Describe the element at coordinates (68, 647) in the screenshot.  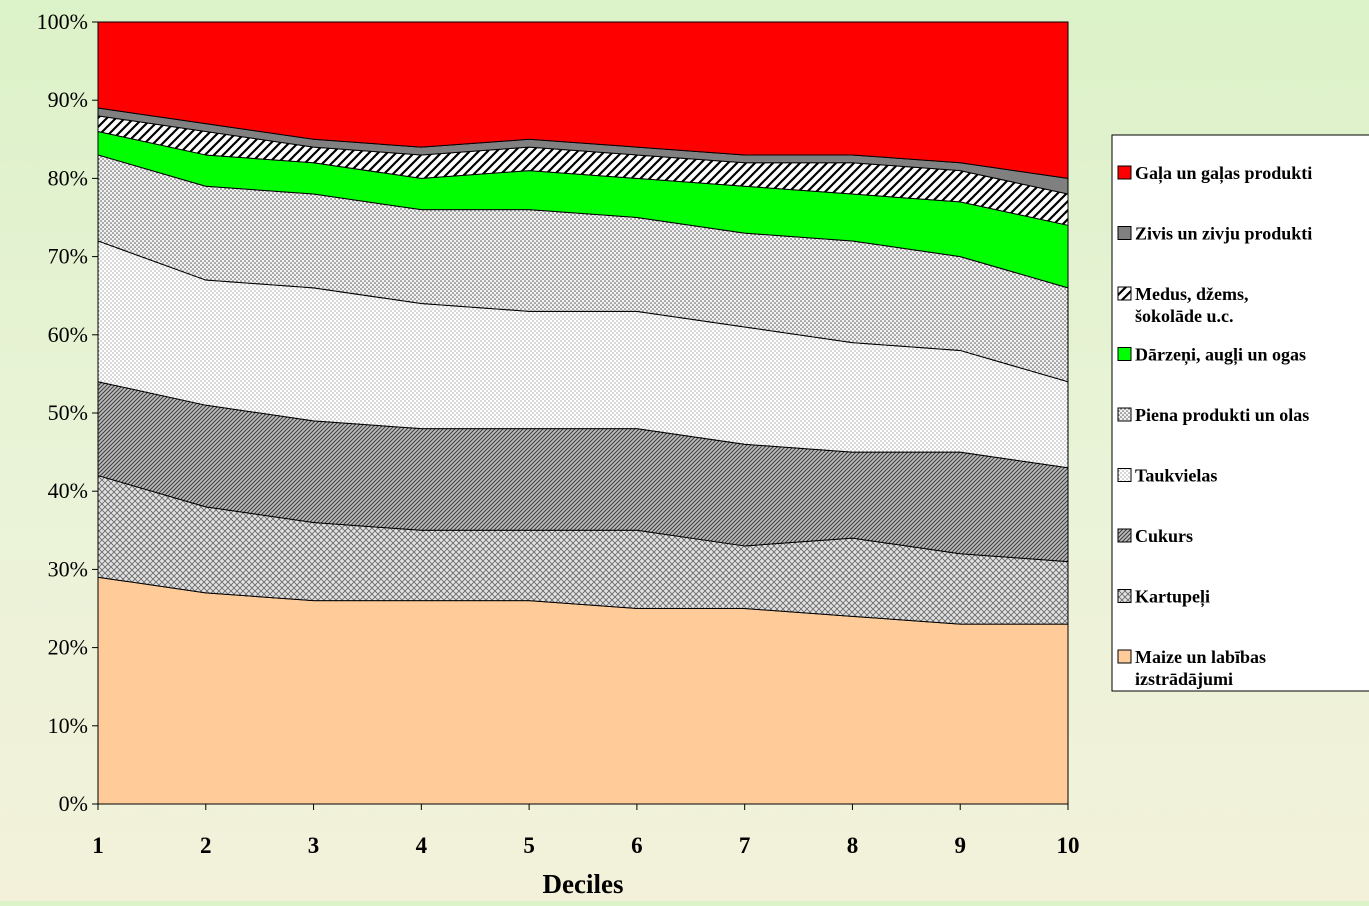
I see `y-tick-label: 20%` at that location.